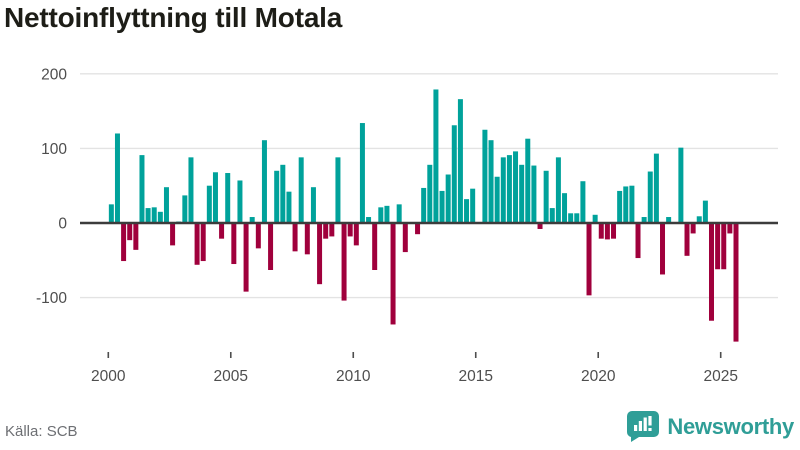 This screenshot has height=450, width=800. Describe the element at coordinates (681, 185) in the screenshot. I see `bar-2023-Q2` at that location.